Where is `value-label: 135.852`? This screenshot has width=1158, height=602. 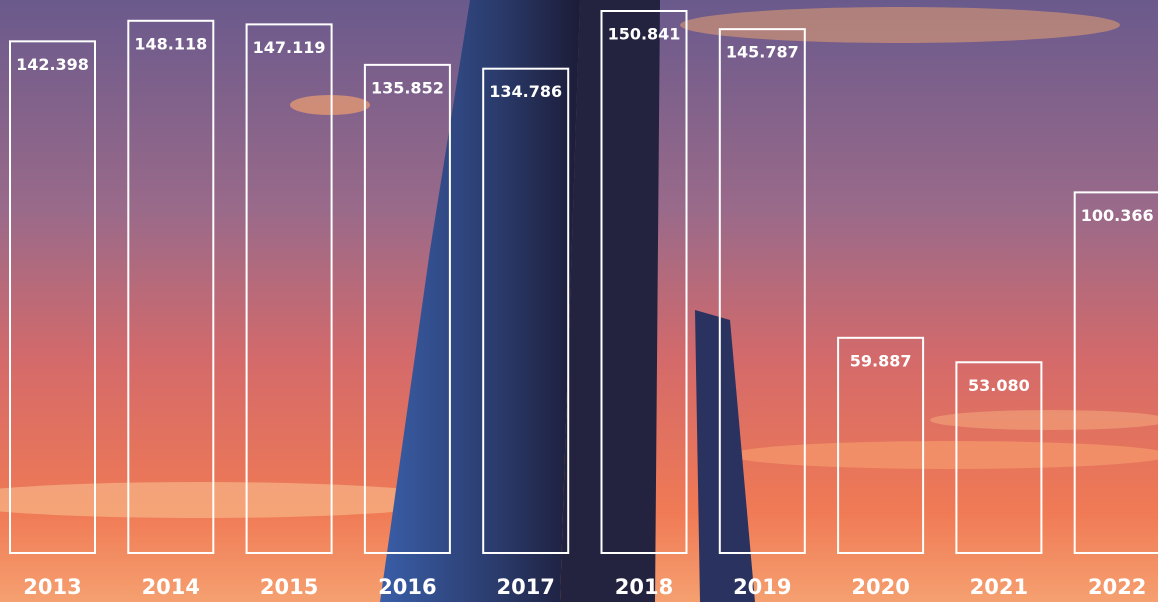
value-label: 135.852 is located at coordinates (407, 87).